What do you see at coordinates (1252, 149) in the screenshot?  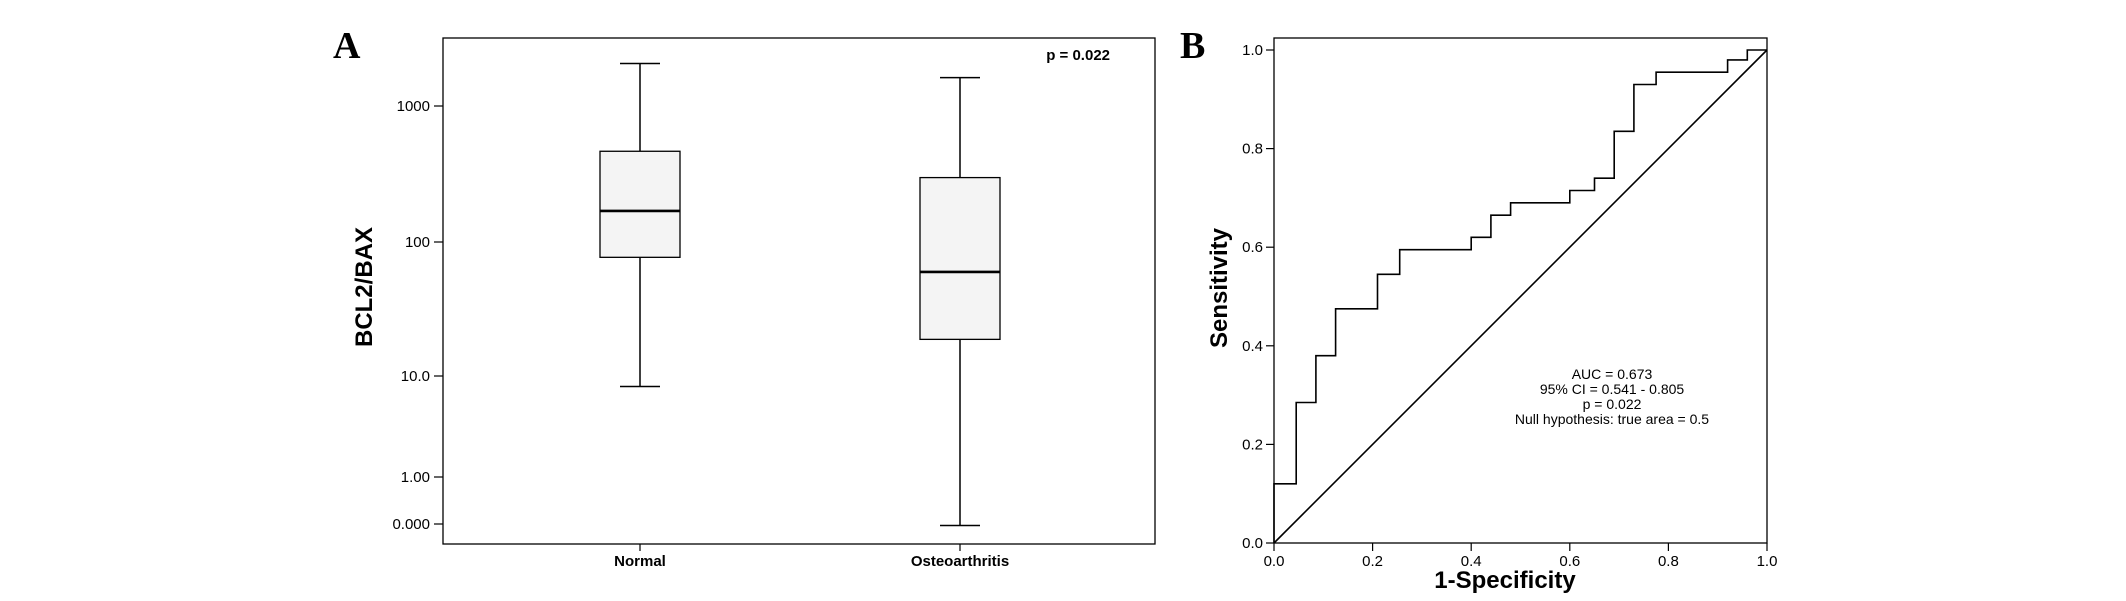 I see `roc-y-tick-label: 0.8` at bounding box center [1252, 149].